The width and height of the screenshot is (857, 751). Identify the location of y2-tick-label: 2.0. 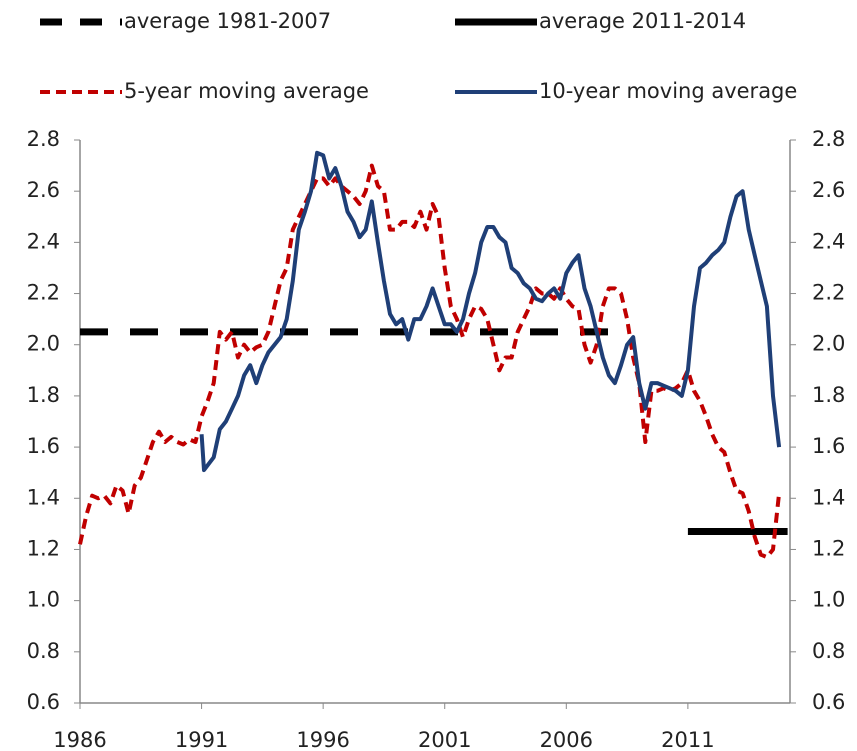
(828, 344).